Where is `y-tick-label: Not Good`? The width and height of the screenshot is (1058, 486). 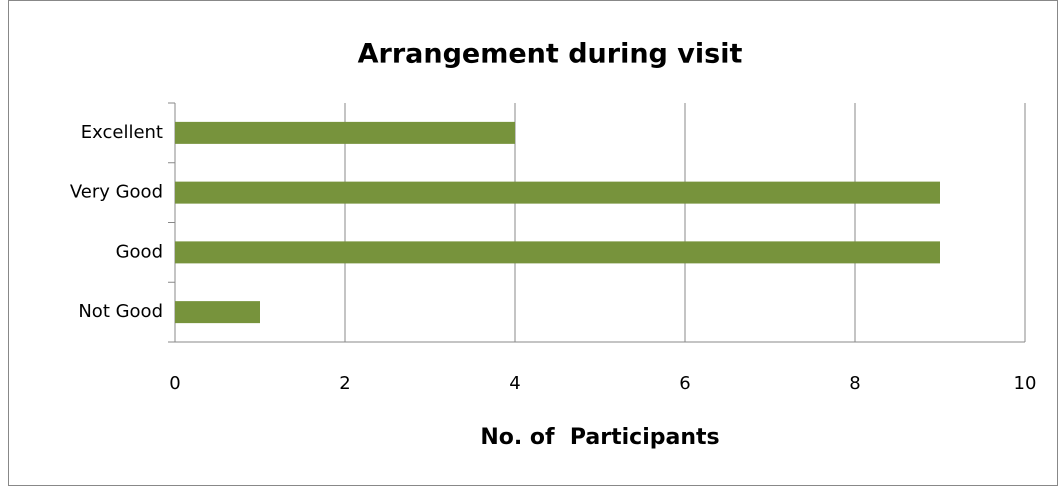
y-tick-label: Not Good is located at coordinates (120, 311).